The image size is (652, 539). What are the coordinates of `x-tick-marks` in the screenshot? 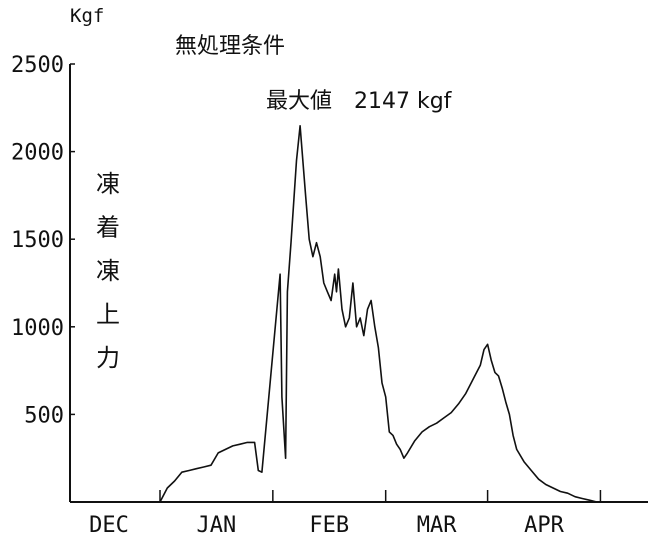 It's located at (380, 496).